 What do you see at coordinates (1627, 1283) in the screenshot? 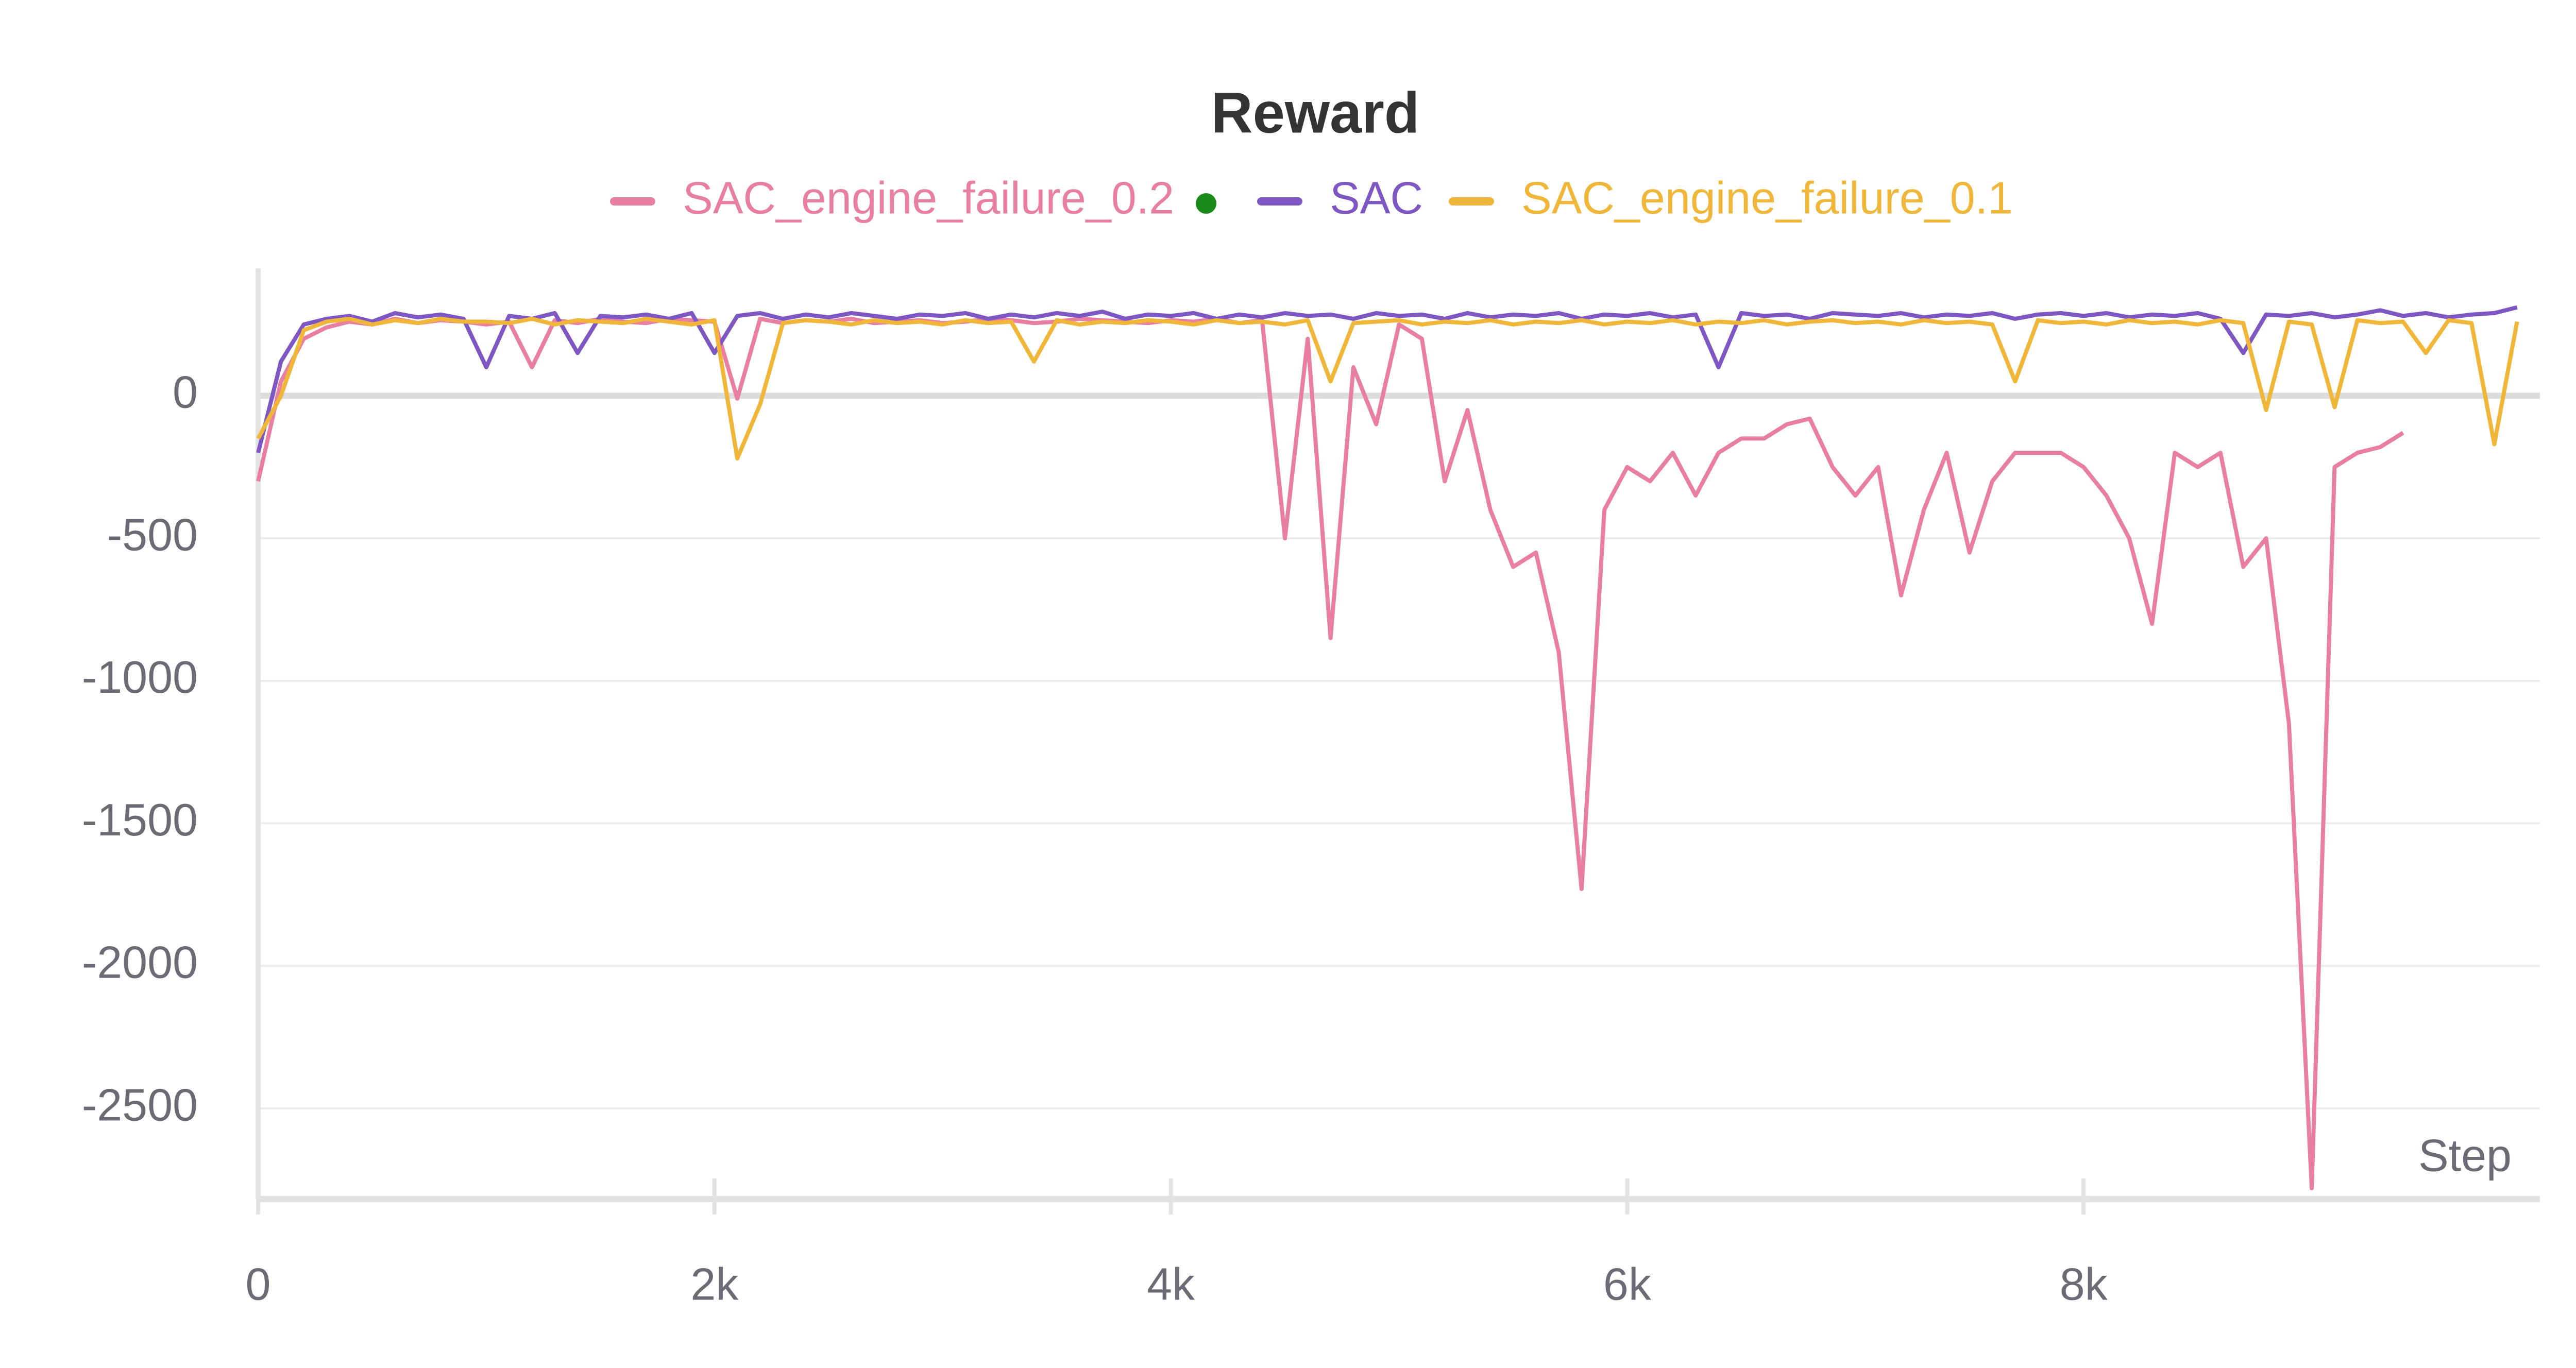
I see `x-tick-label: 6k` at bounding box center [1627, 1283].